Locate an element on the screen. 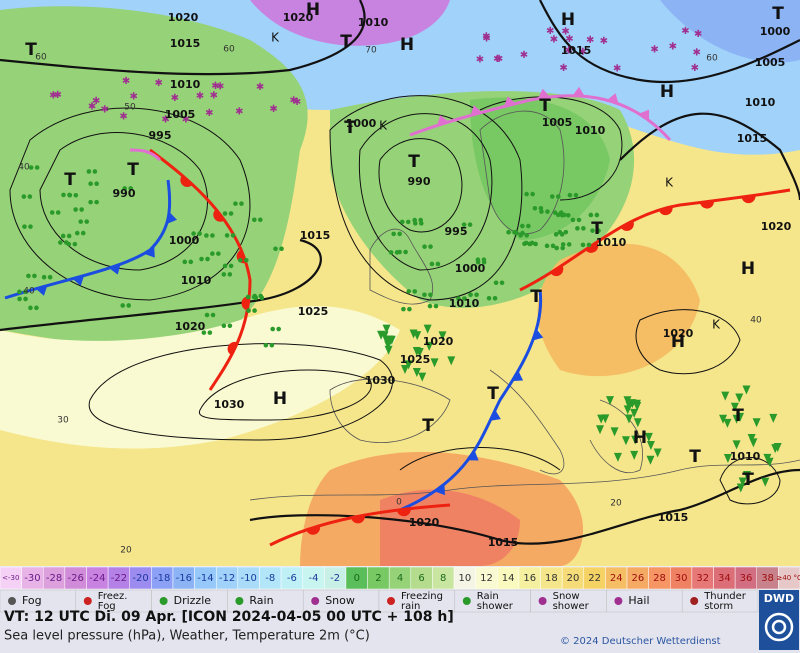  occluded-front is located at coordinates (540, 117).